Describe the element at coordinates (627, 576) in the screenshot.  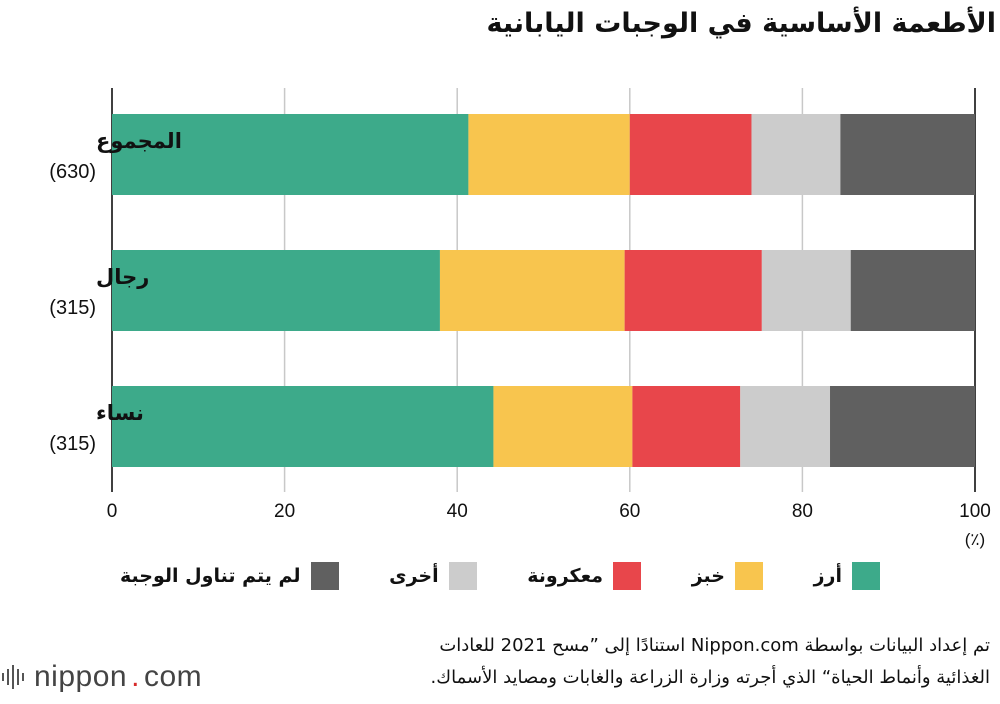
I see `legend-swatch-noodles` at that location.